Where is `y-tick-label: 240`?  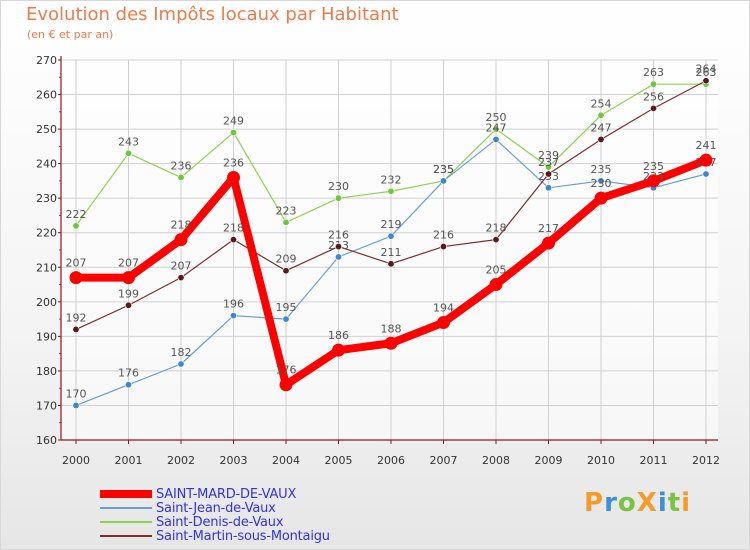
y-tick-label: 240 is located at coordinates (46, 164).